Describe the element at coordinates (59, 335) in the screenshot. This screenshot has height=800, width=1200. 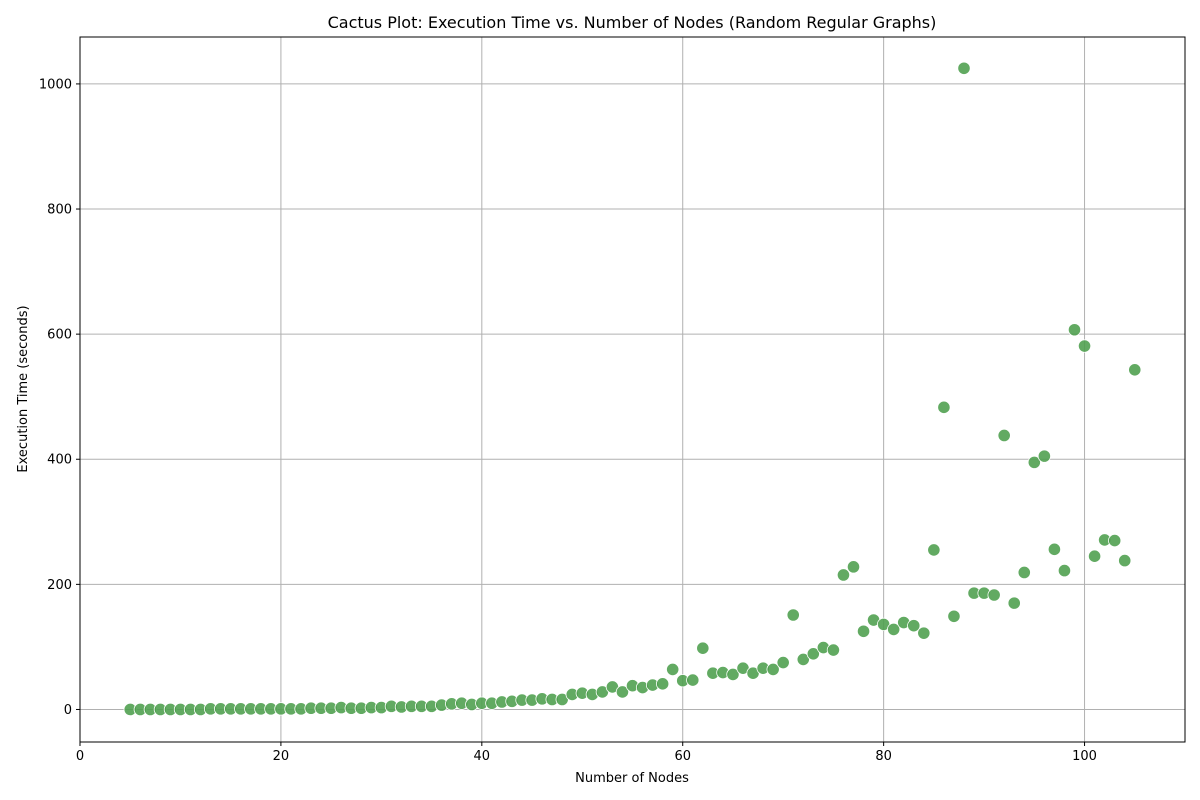
I see `y-tick-label: 600` at that location.